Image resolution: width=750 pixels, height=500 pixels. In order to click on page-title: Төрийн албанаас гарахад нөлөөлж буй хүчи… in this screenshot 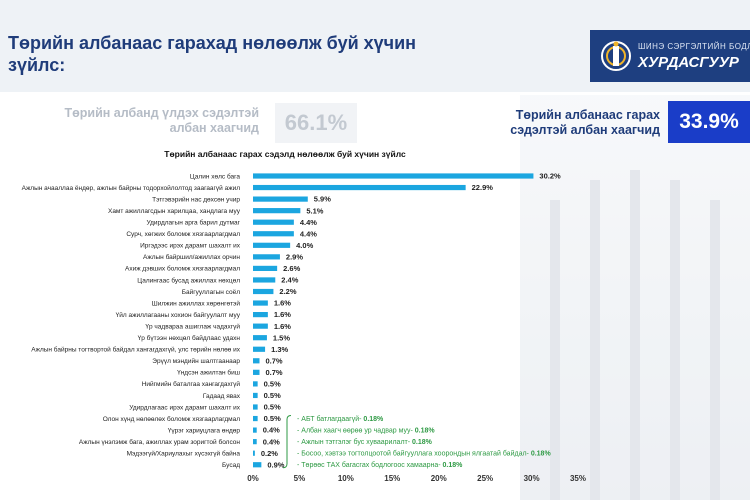, I will do `click(212, 54)`.